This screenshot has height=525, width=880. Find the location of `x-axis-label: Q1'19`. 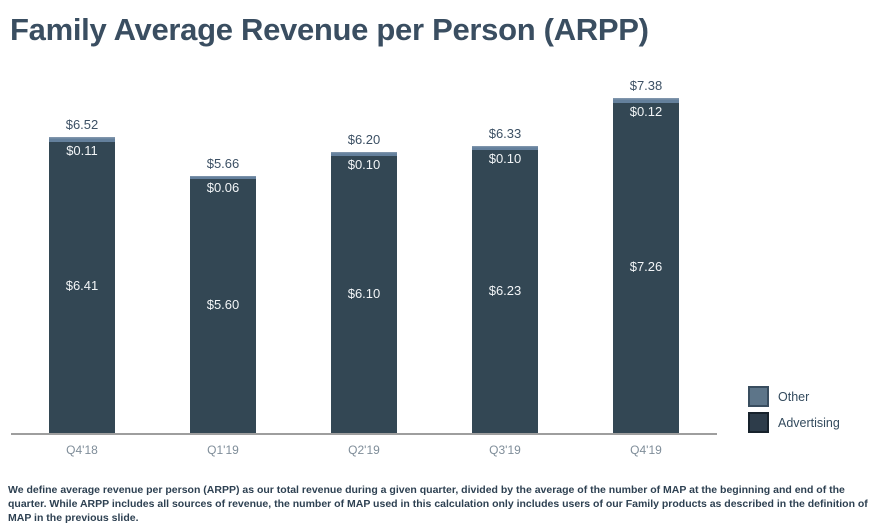

x-axis-label: Q1'19 is located at coordinates (223, 450).